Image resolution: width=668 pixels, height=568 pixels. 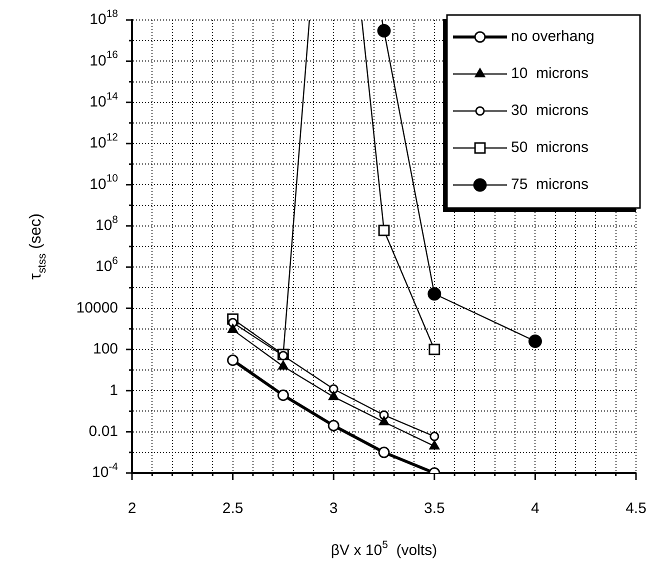 What do you see at coordinates (132, 509) in the screenshot?
I see `x-tick-label: 2` at bounding box center [132, 509].